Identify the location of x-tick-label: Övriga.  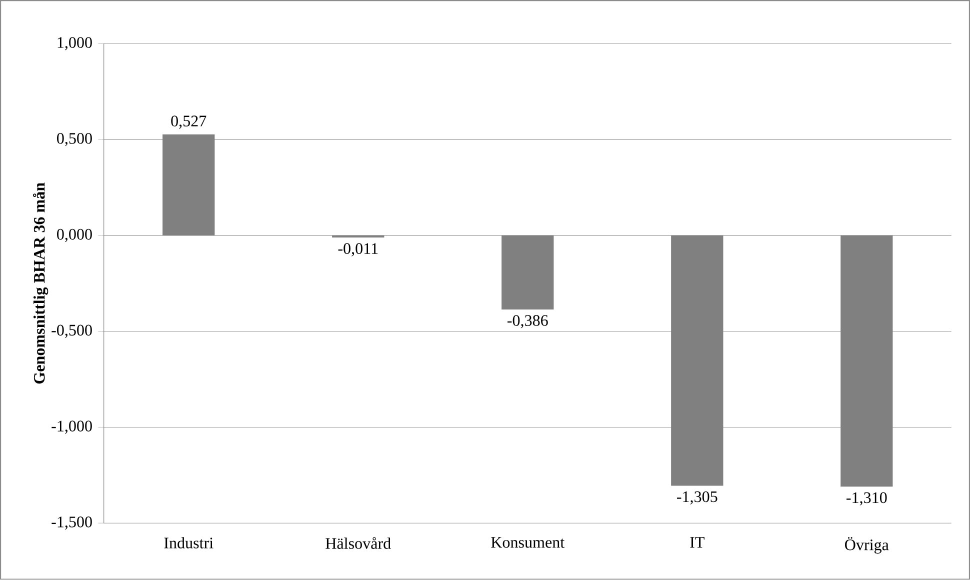
(867, 545).